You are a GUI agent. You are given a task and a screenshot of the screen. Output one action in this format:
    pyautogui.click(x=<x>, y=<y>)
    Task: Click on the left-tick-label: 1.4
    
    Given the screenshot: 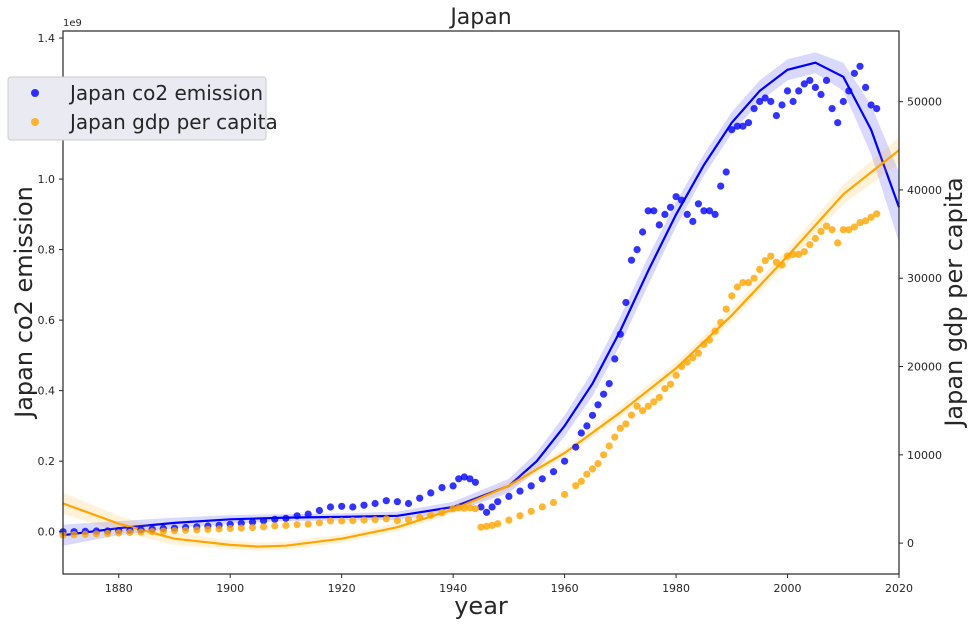 What is the action you would take?
    pyautogui.click(x=47, y=38)
    